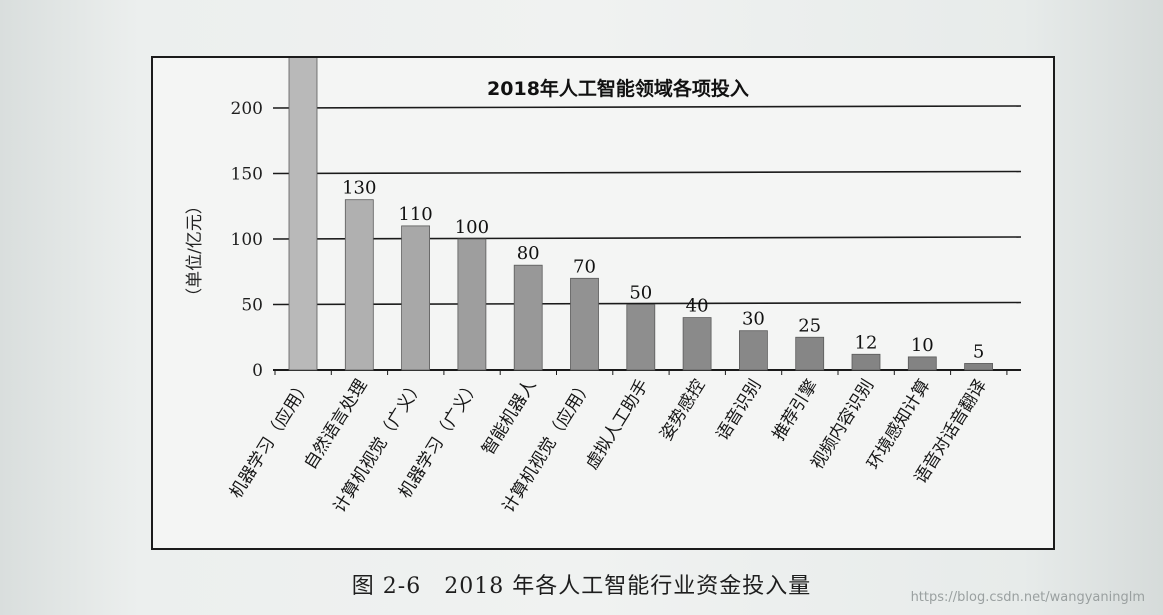 The width and height of the screenshot is (1163, 615). What do you see at coordinates (618, 88) in the screenshot?
I see `chart-title: 2018年人工智能领域各项投入` at bounding box center [618, 88].